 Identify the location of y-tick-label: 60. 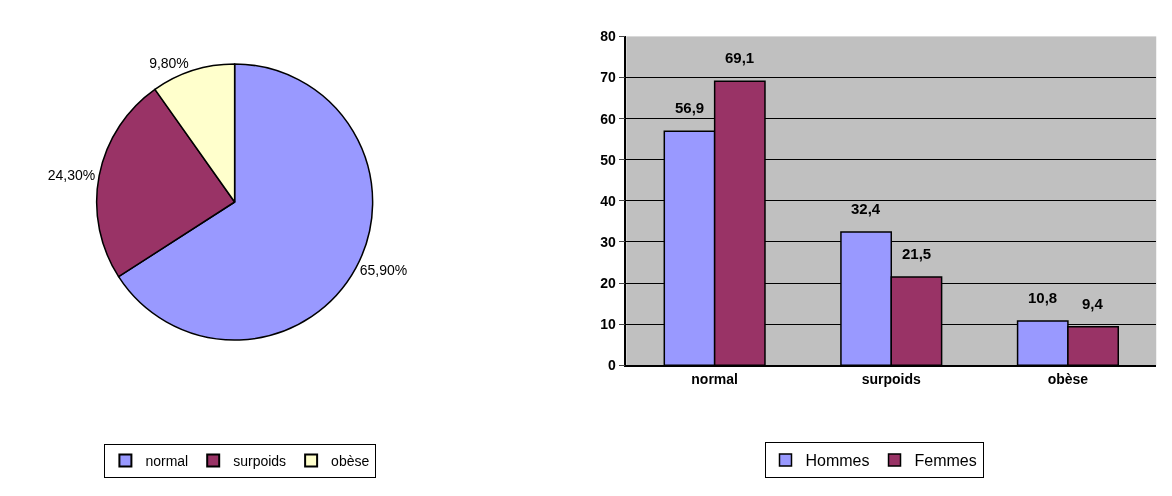
(608, 118).